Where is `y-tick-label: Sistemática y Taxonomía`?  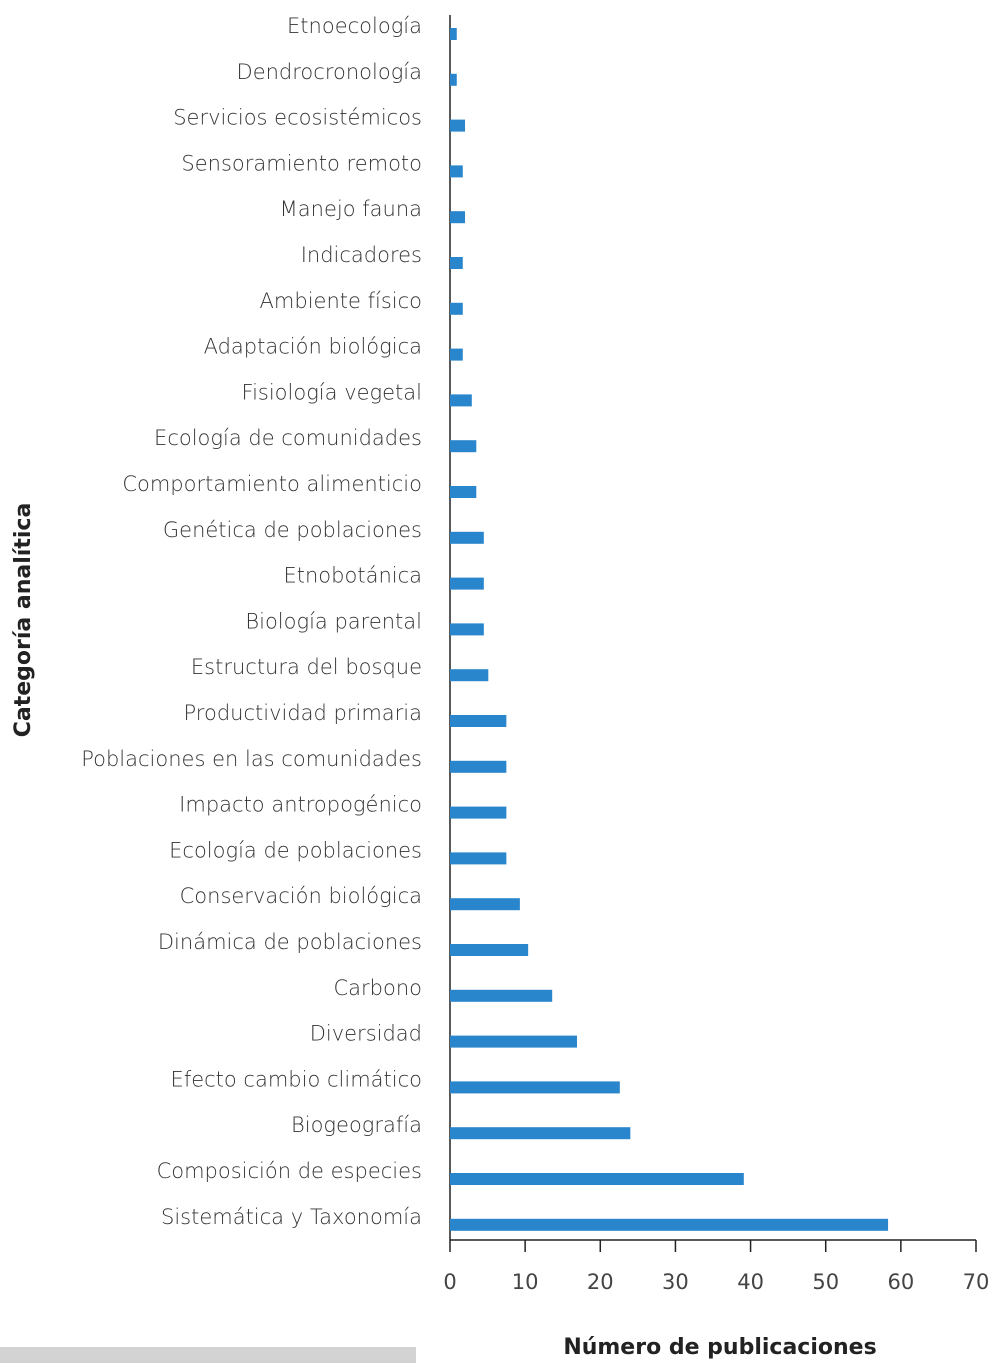
y-tick-label: Sistemática y Taxonomía is located at coordinates (291, 1217).